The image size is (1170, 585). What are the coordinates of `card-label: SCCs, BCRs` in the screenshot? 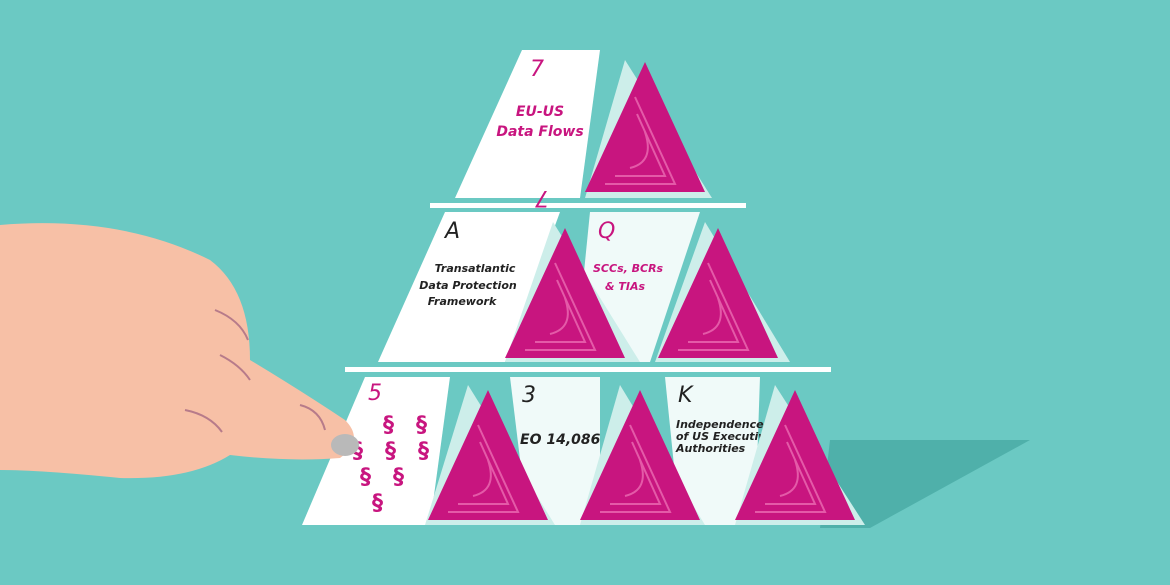 It's located at (628, 268).